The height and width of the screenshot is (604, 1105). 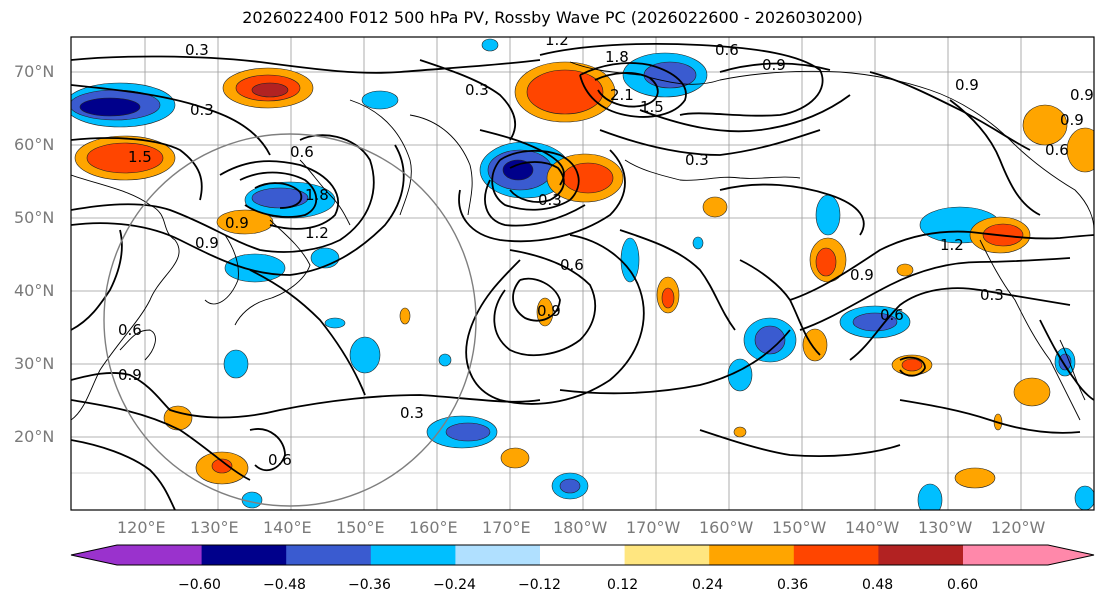 What do you see at coordinates (94, 555) in the screenshot?
I see `colorbar-extend-low` at bounding box center [94, 555].